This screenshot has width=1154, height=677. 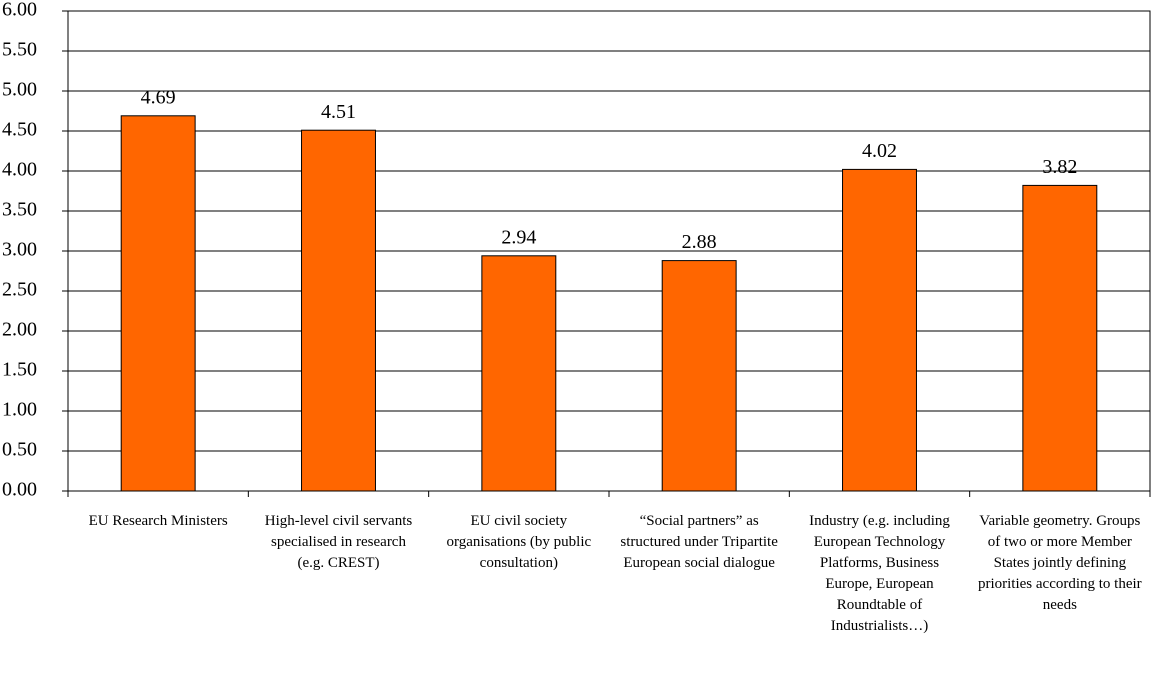 I want to click on y-tick-label: 4.50, so click(x=19, y=130).